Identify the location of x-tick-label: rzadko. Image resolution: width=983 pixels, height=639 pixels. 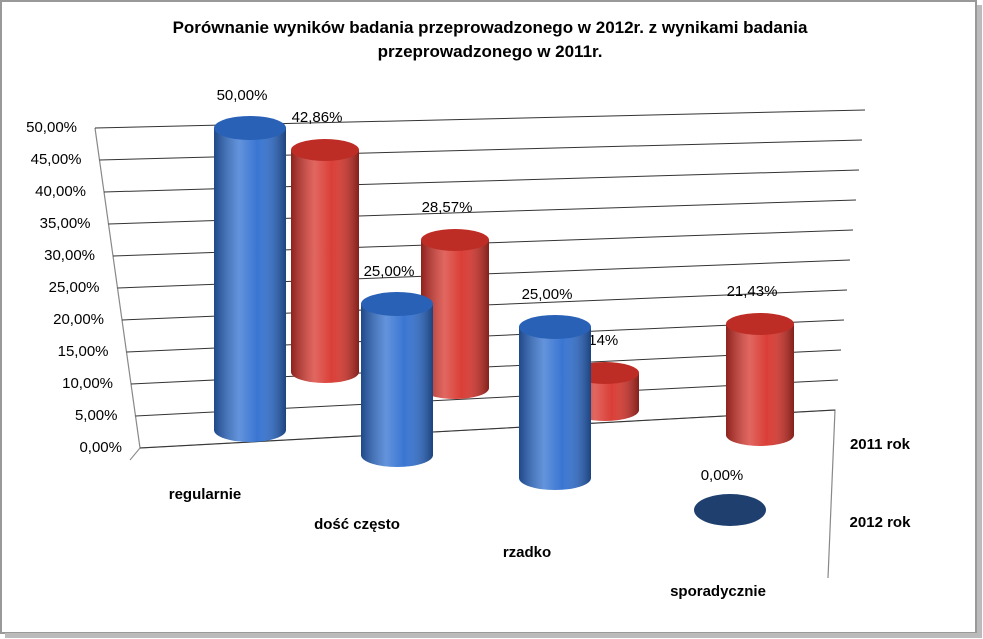
(527, 552).